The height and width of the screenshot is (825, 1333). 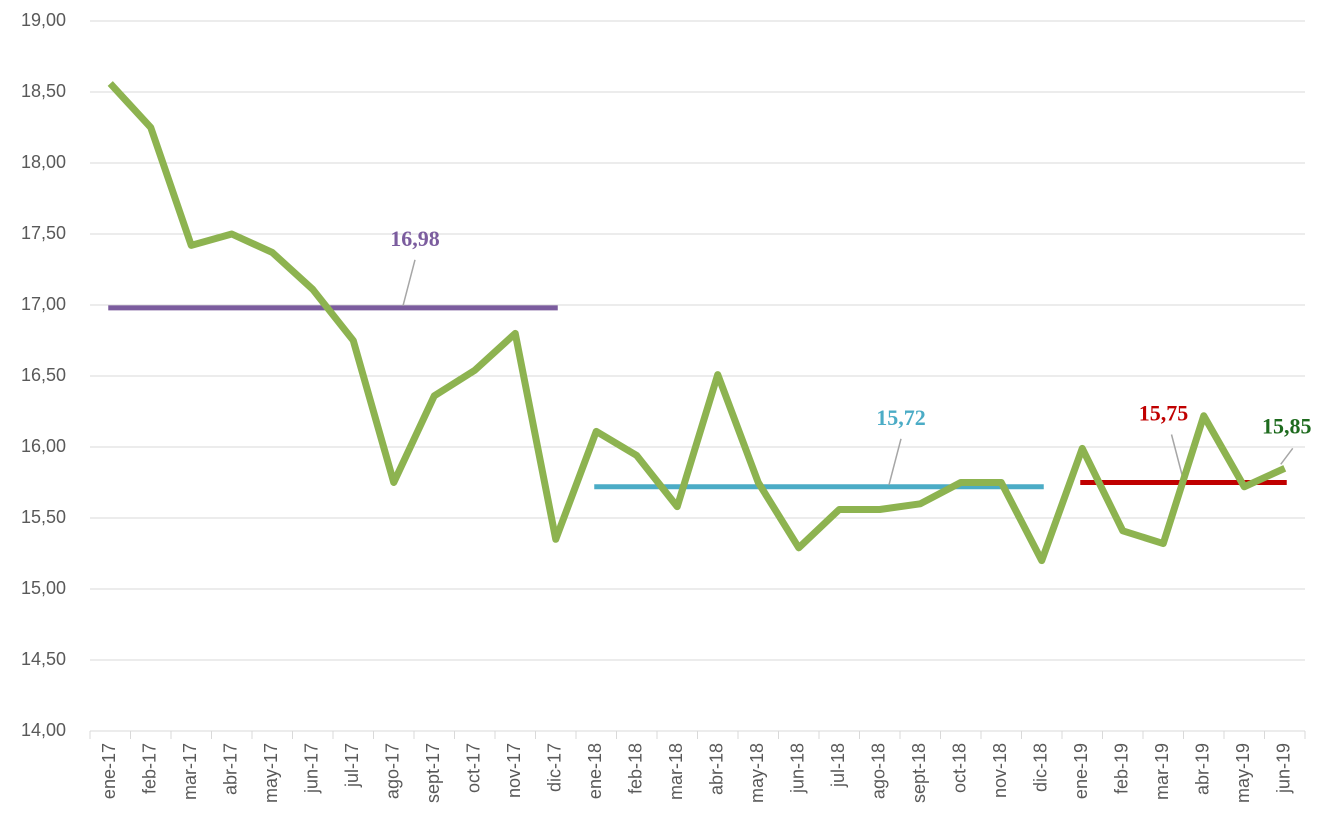 I want to click on end-label: 15,85, so click(x=1287, y=425).